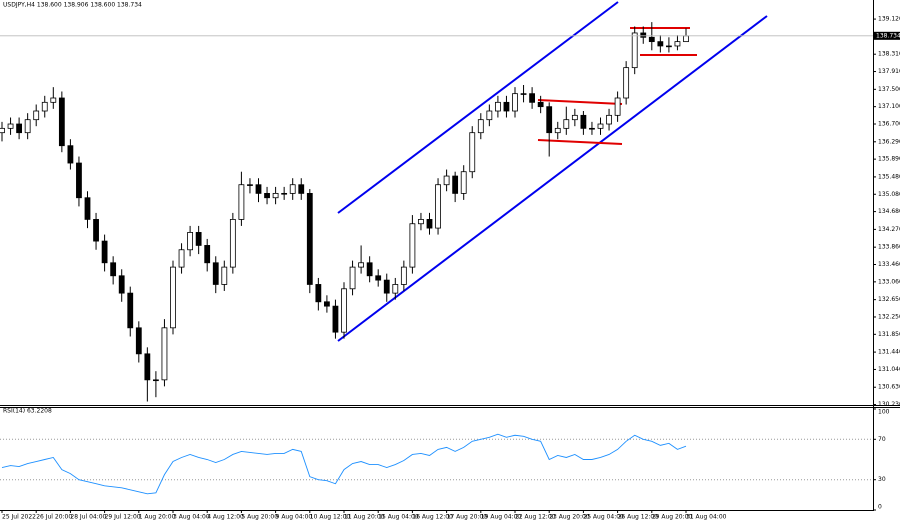 This screenshot has width=900, height=523. I want to click on x-tick-label: 31 Aug 04:00, so click(706, 517).